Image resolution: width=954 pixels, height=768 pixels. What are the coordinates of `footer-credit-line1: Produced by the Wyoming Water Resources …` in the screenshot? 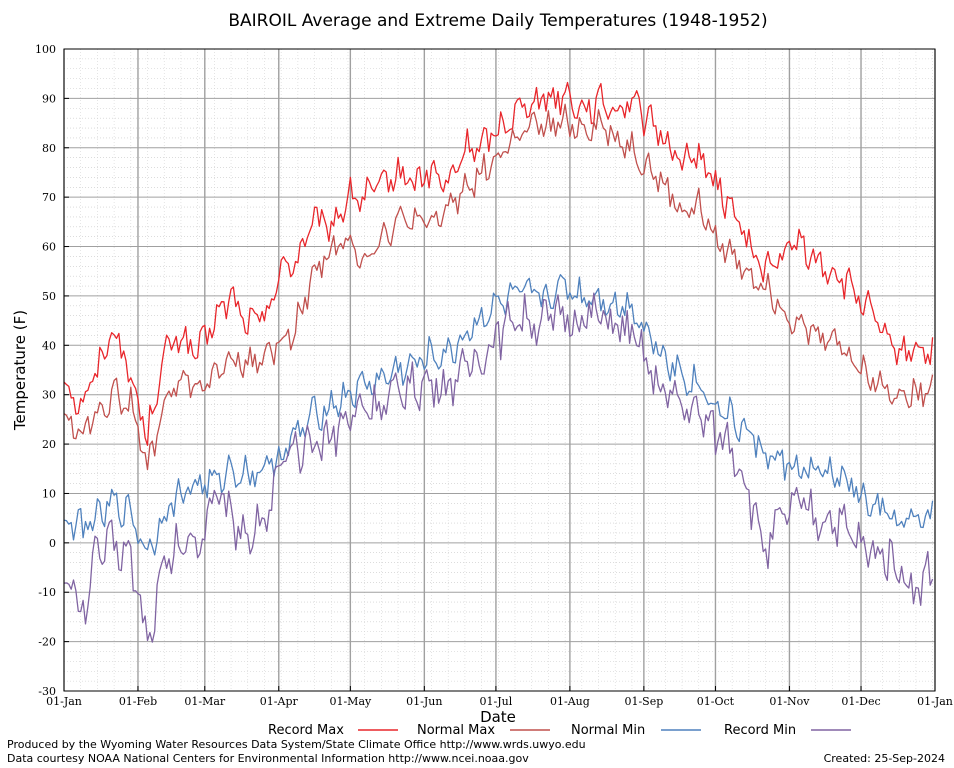 It's located at (296, 744).